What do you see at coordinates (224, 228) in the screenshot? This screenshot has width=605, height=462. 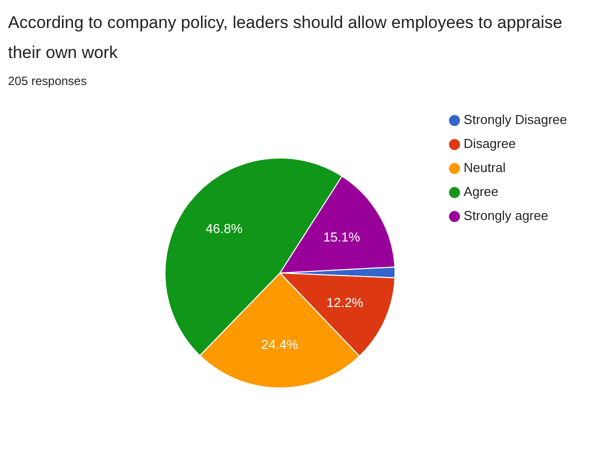 I see `data-label: 46.8%` at bounding box center [224, 228].